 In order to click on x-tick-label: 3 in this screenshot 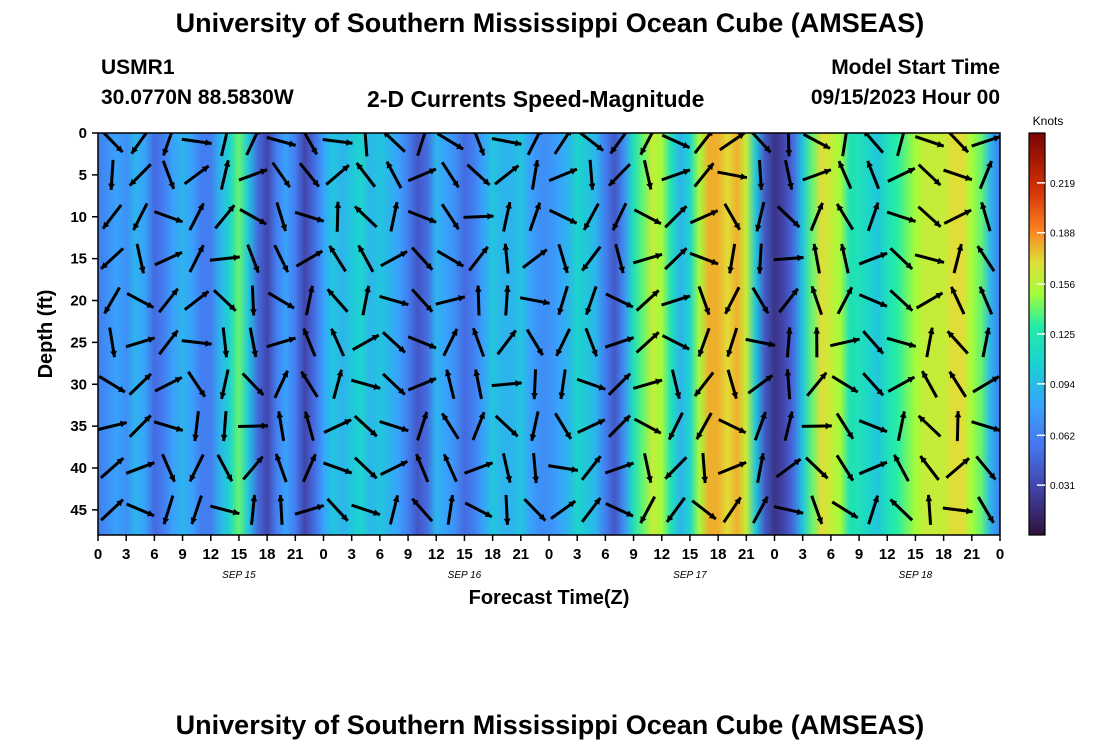, I will do `click(577, 554)`.